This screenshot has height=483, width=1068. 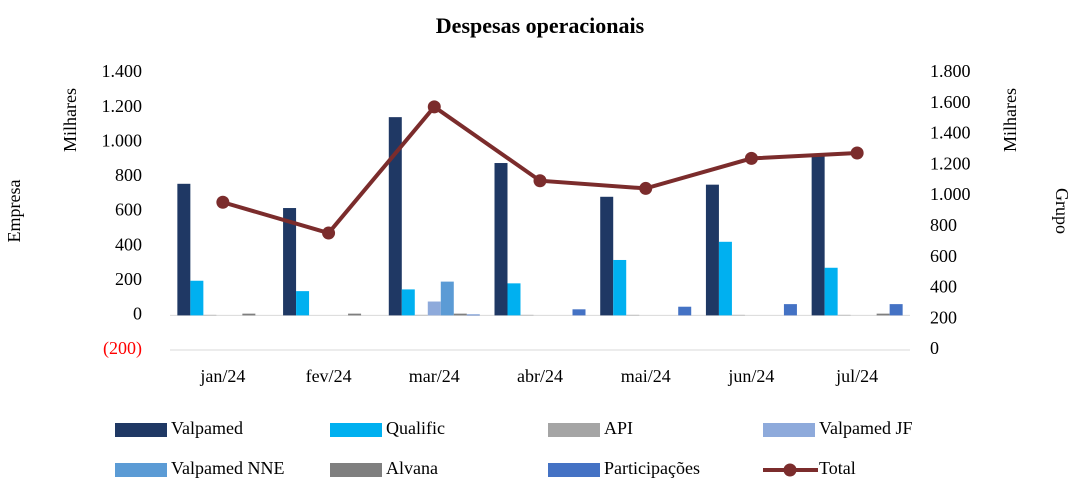 I want to click on y2-tick-label: 600, so click(x=943, y=256).